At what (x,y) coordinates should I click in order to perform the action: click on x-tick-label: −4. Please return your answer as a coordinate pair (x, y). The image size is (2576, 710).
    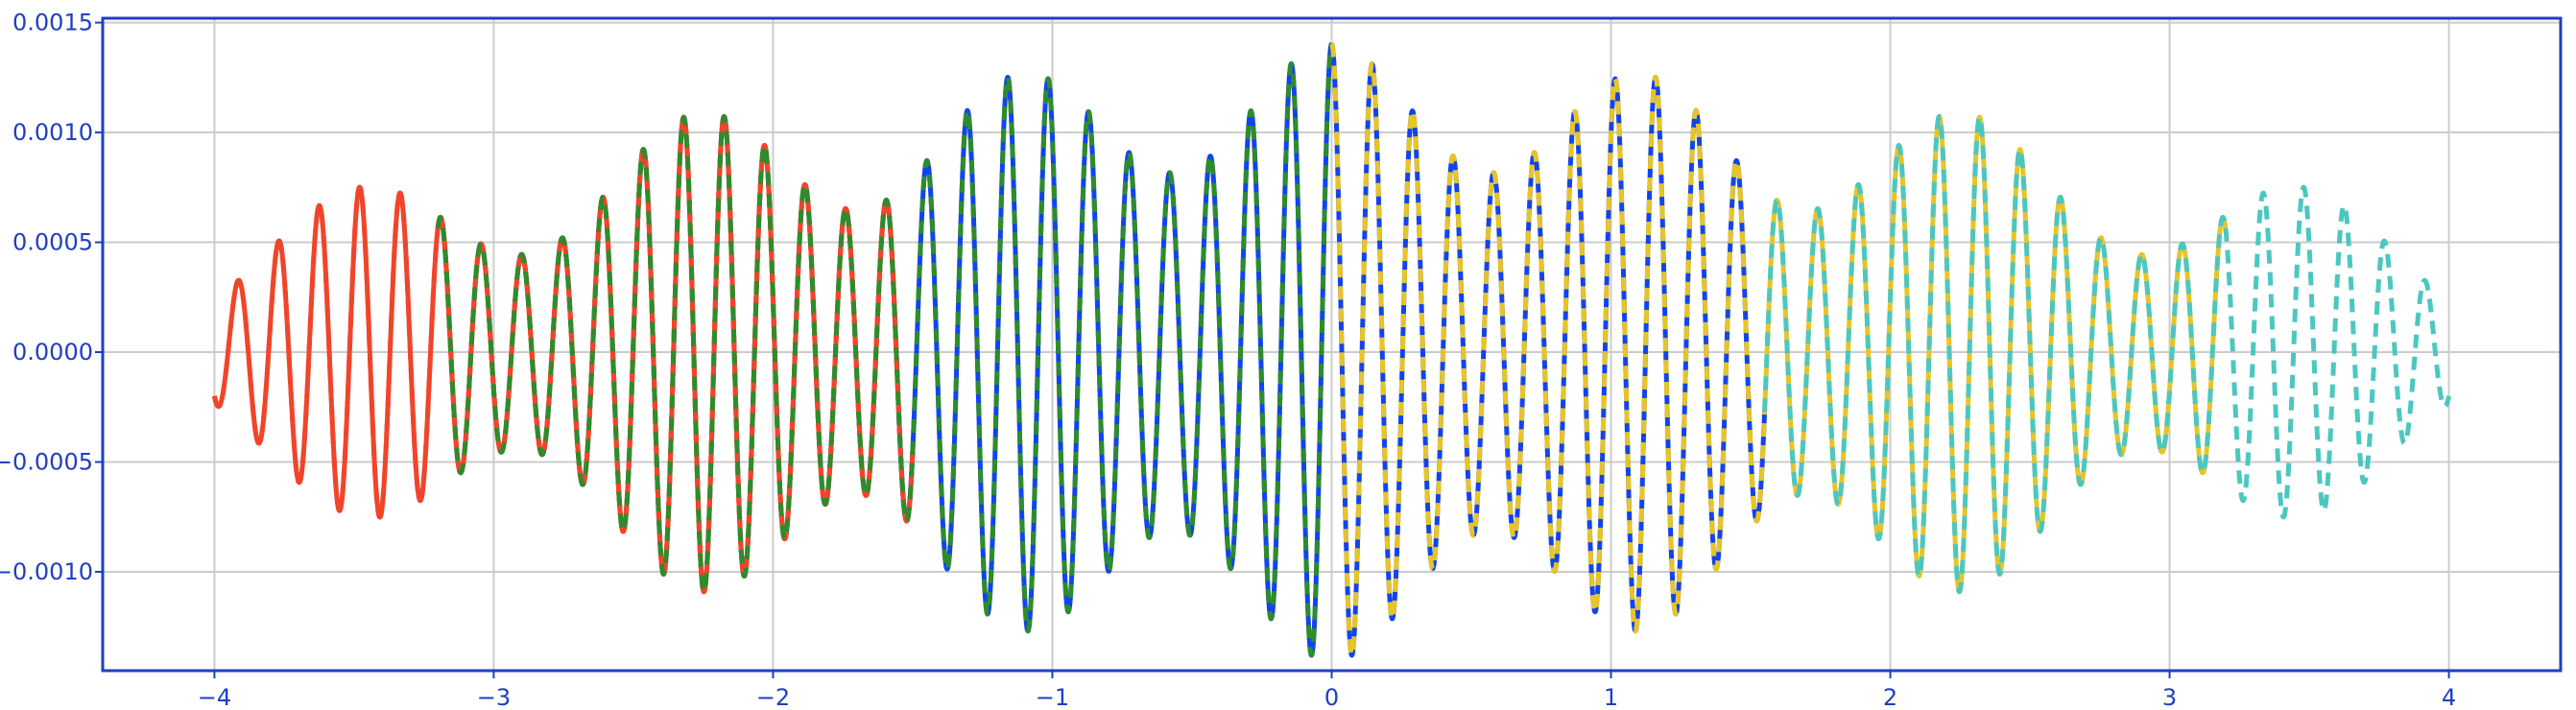
    Looking at the image, I should click on (214, 697).